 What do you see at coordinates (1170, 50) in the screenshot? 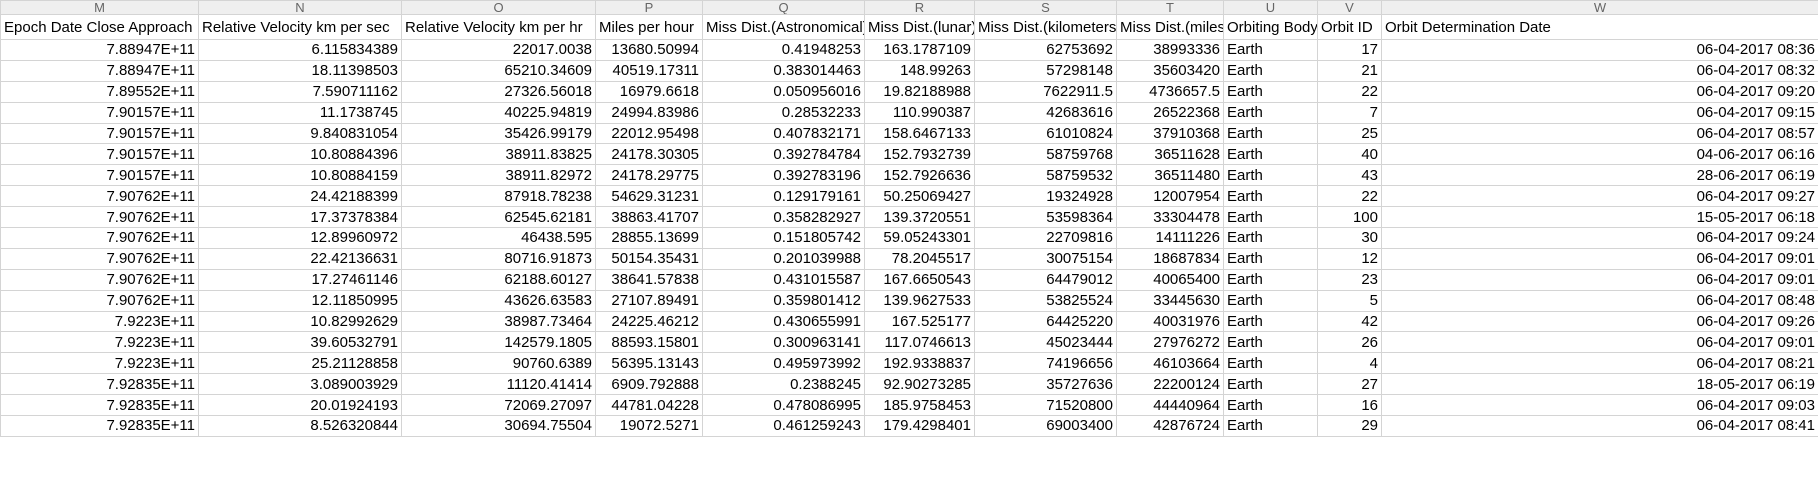
I see `table-cell: 38993336` at bounding box center [1170, 50].